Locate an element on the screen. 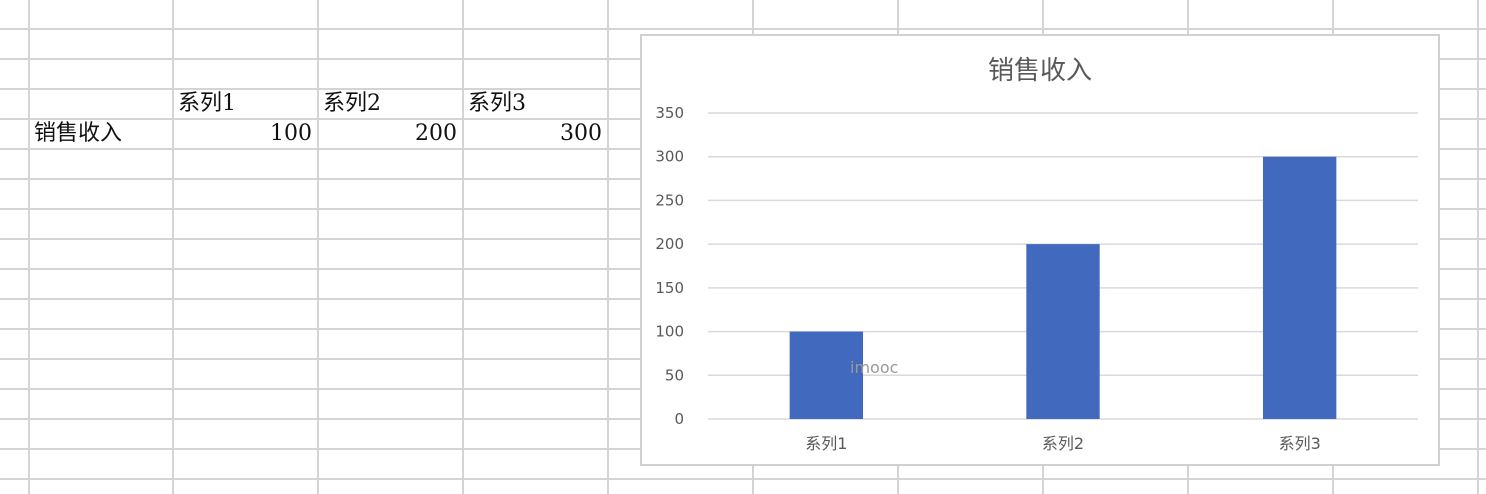  x-category-label: 系列2 is located at coordinates (1063, 443).